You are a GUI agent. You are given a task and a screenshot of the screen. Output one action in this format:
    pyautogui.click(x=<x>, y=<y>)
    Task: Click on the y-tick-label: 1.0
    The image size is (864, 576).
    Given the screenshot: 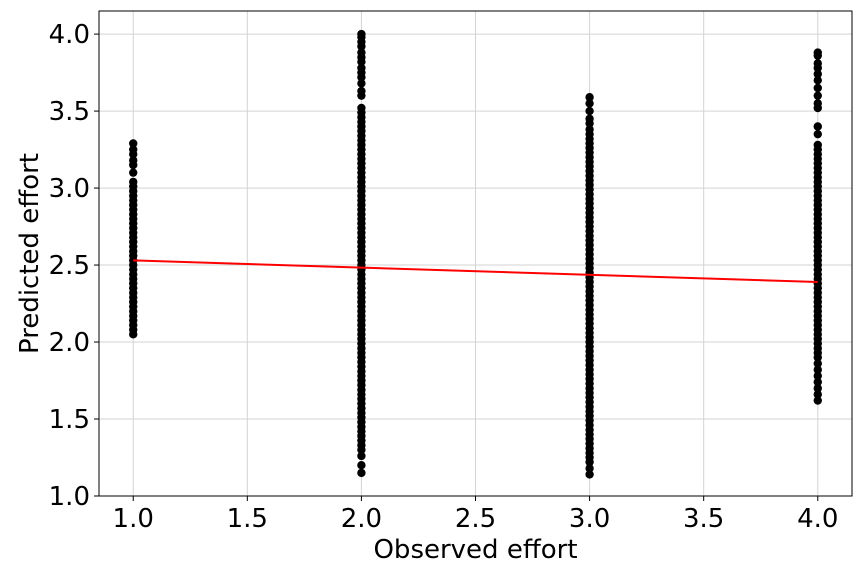 What is the action you would take?
    pyautogui.click(x=69, y=497)
    